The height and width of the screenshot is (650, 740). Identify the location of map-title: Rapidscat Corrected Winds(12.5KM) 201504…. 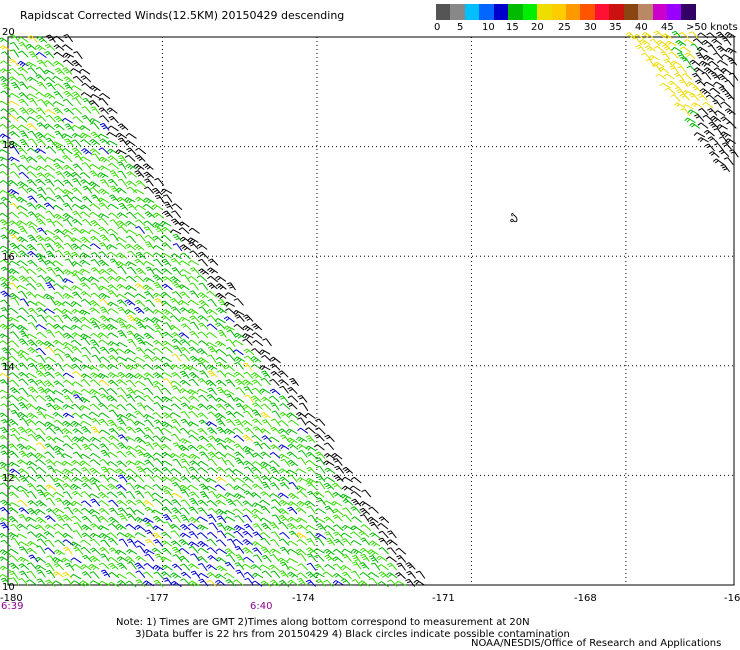
(182, 15).